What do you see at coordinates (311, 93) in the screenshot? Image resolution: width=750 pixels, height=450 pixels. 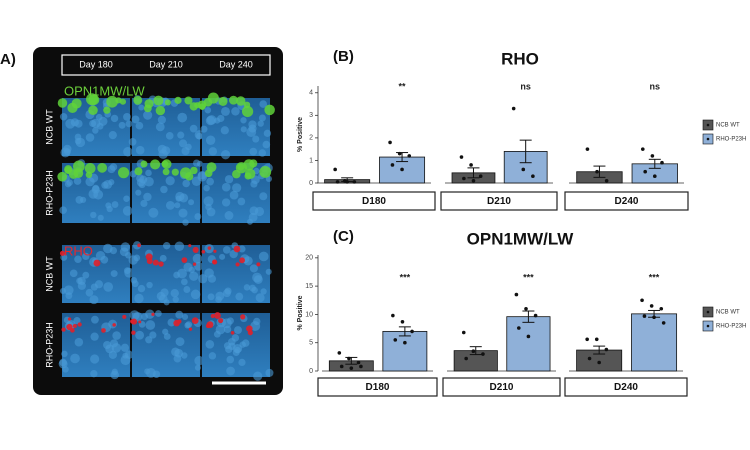 I see `y-tick-label: 4` at bounding box center [311, 93].